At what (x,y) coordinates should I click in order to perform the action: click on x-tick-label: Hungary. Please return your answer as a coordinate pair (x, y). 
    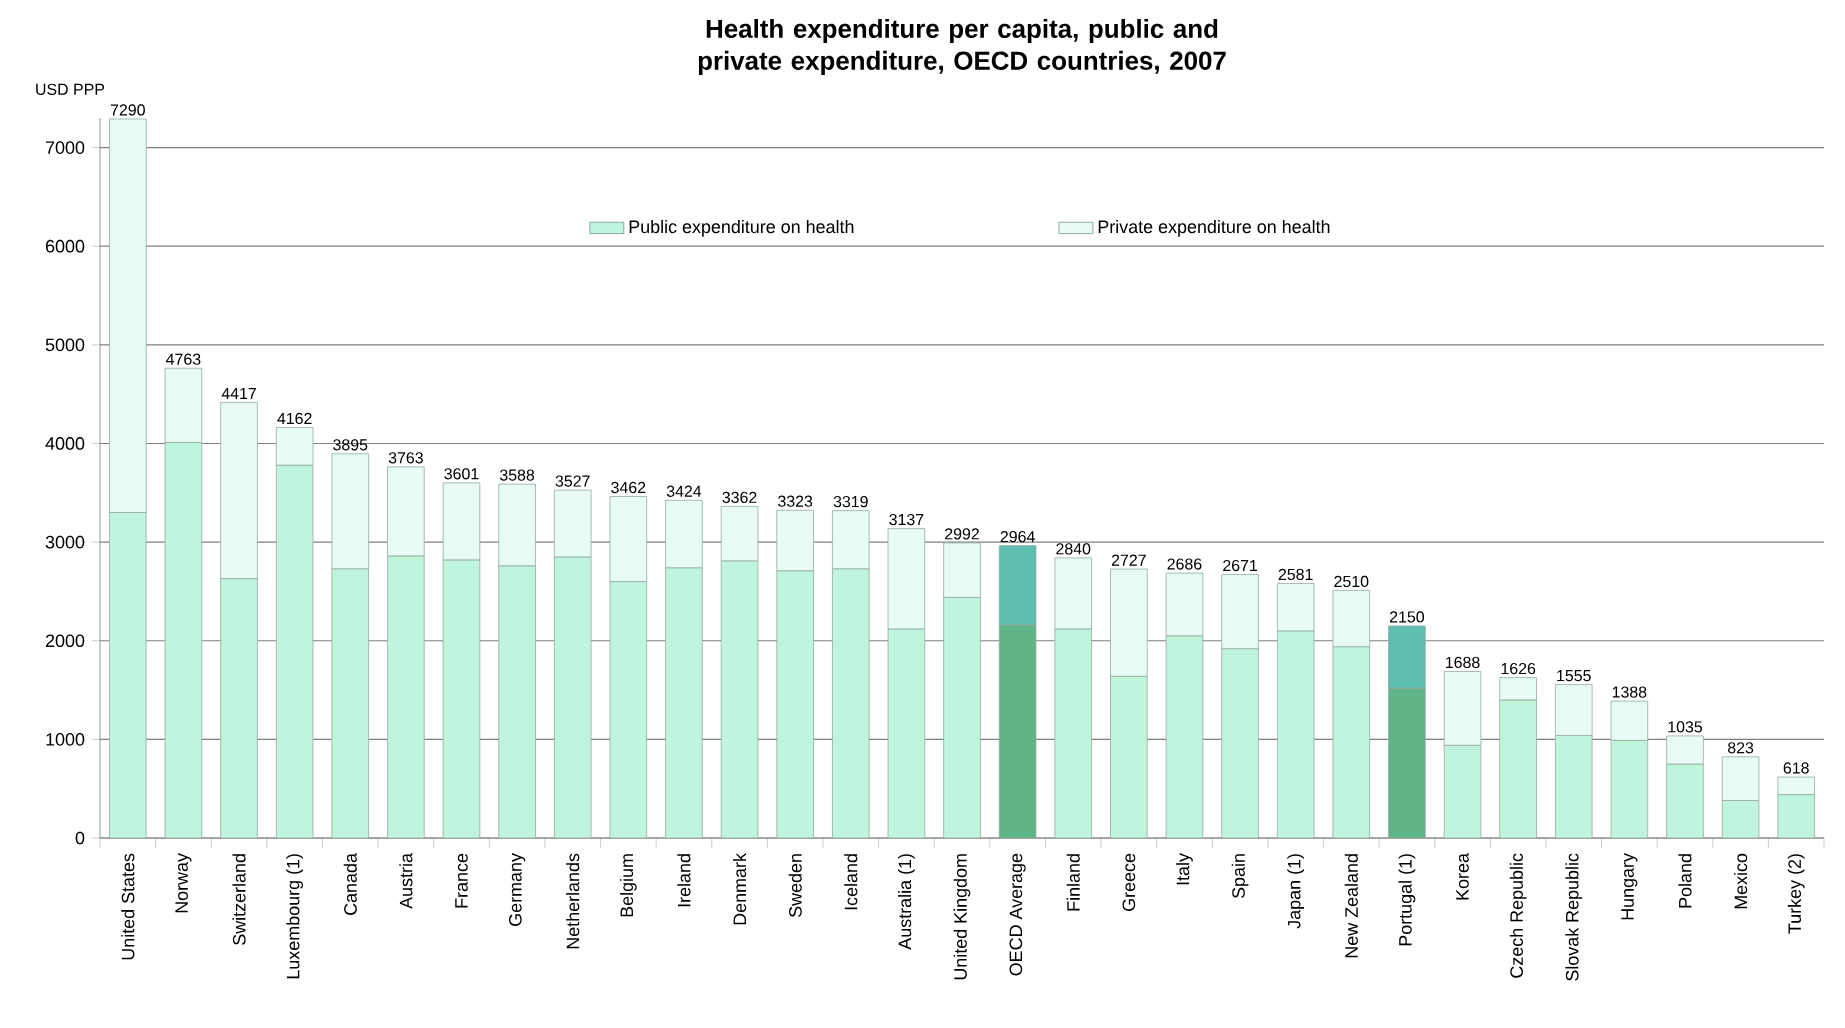
    Looking at the image, I should click on (1629, 886).